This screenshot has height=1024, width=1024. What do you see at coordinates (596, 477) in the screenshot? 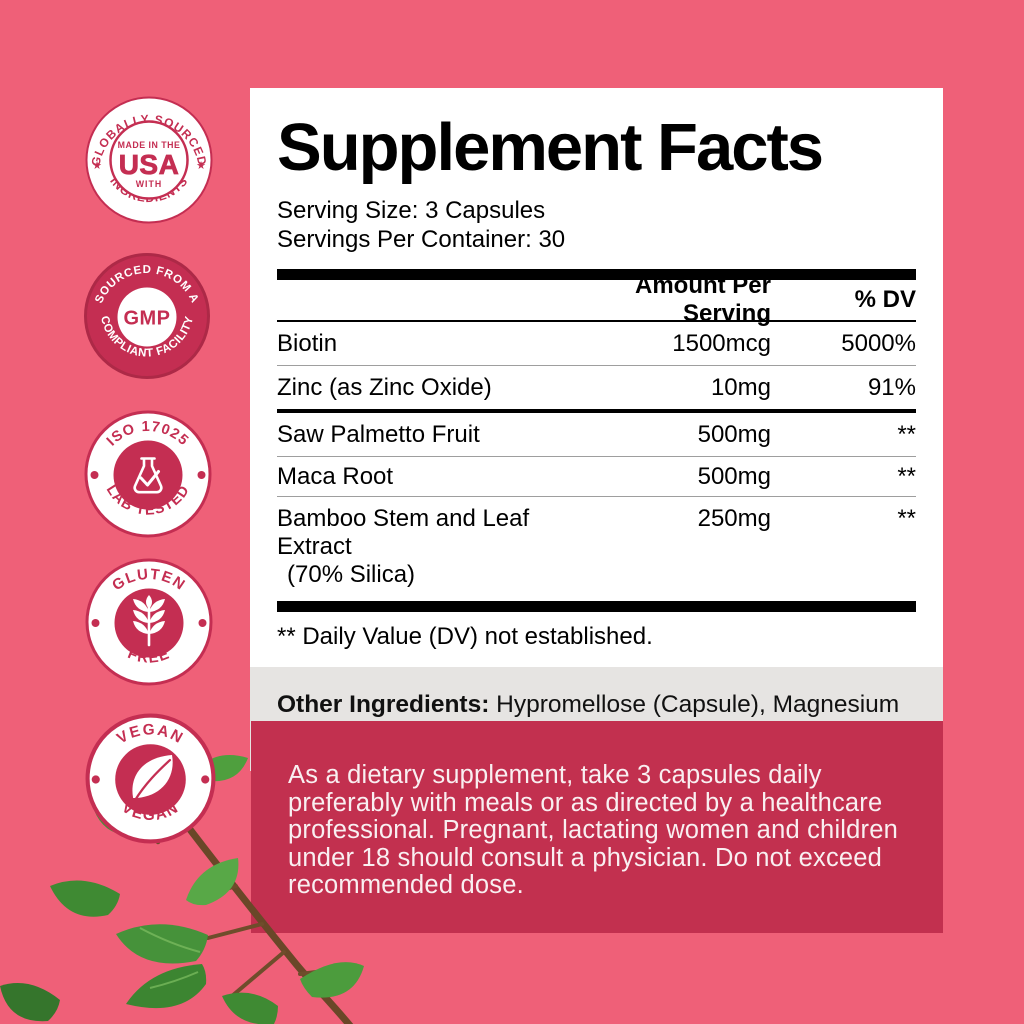
I see `table-row: Maca Root 500mg **` at bounding box center [596, 477].